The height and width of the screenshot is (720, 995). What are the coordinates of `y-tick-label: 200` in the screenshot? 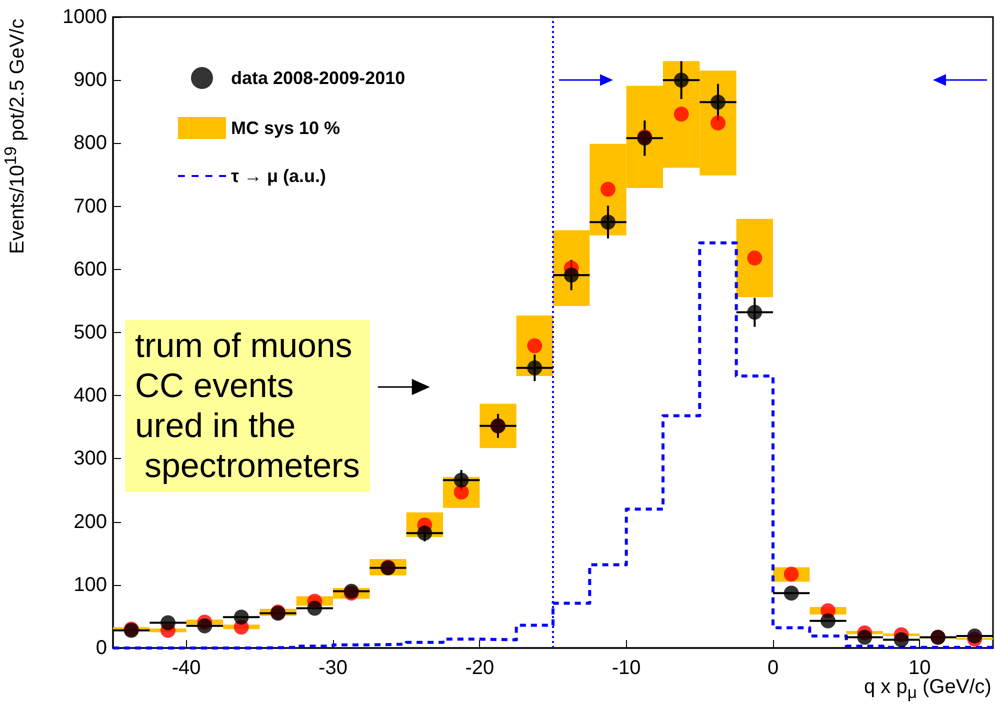 It's located at (90, 521).